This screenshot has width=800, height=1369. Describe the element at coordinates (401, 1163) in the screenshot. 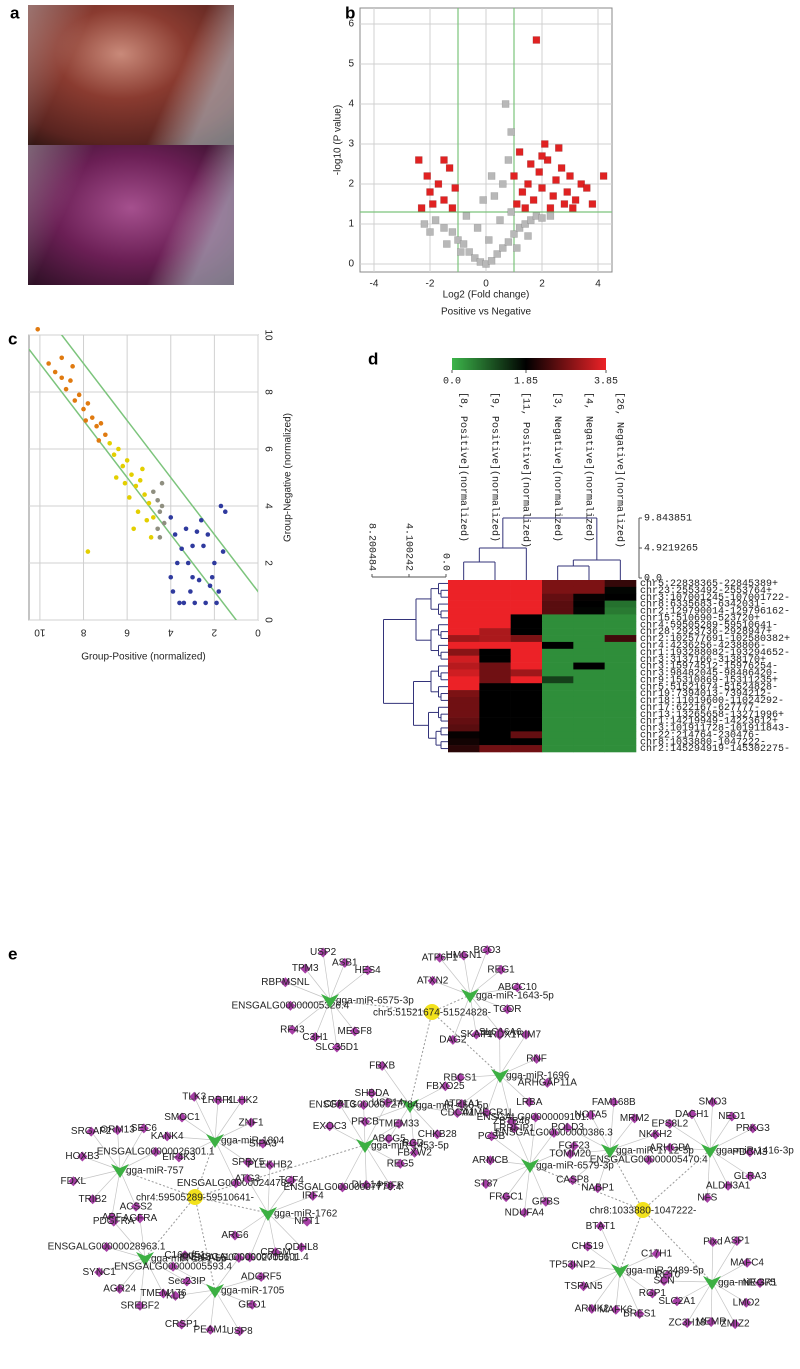

I see `target-label: REG5` at that location.